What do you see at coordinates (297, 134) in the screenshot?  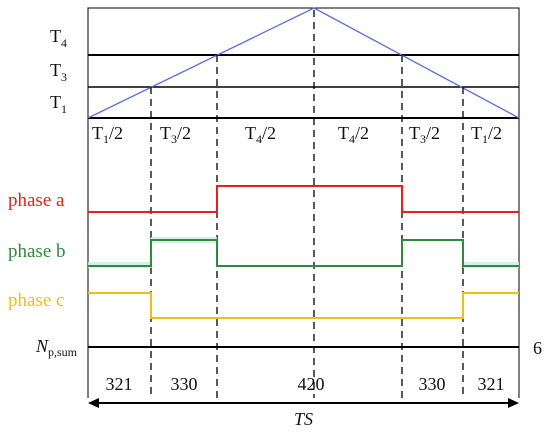 I see `interval-labels: T1/2 T3/2 T4/2 T4/2 T3/2 T1/2` at bounding box center [297, 134].